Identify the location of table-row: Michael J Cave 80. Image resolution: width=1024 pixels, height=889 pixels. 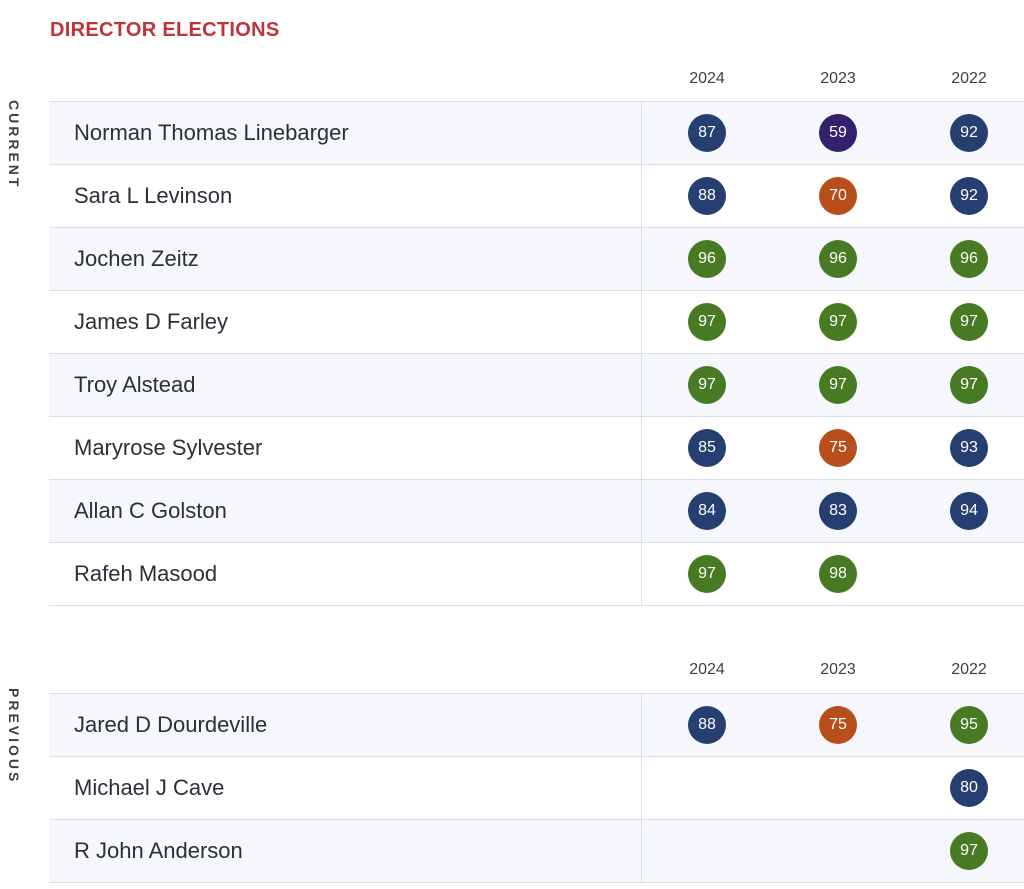
(536, 788).